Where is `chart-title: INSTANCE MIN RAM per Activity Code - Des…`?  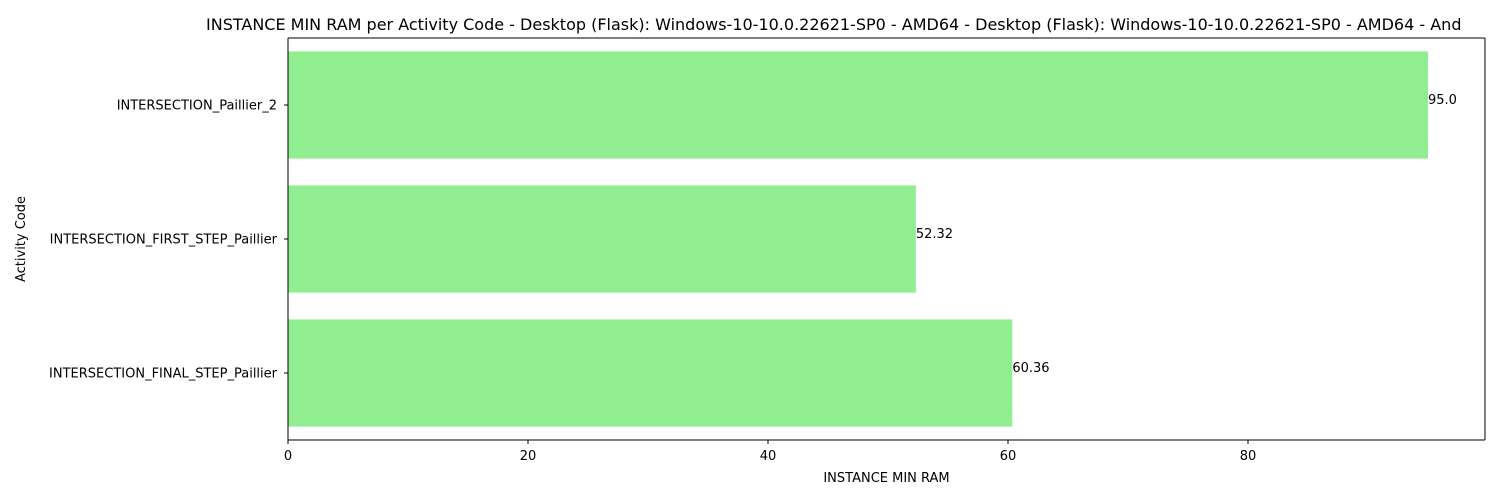 chart-title: INSTANCE MIN RAM per Activity Code - Des… is located at coordinates (833, 24).